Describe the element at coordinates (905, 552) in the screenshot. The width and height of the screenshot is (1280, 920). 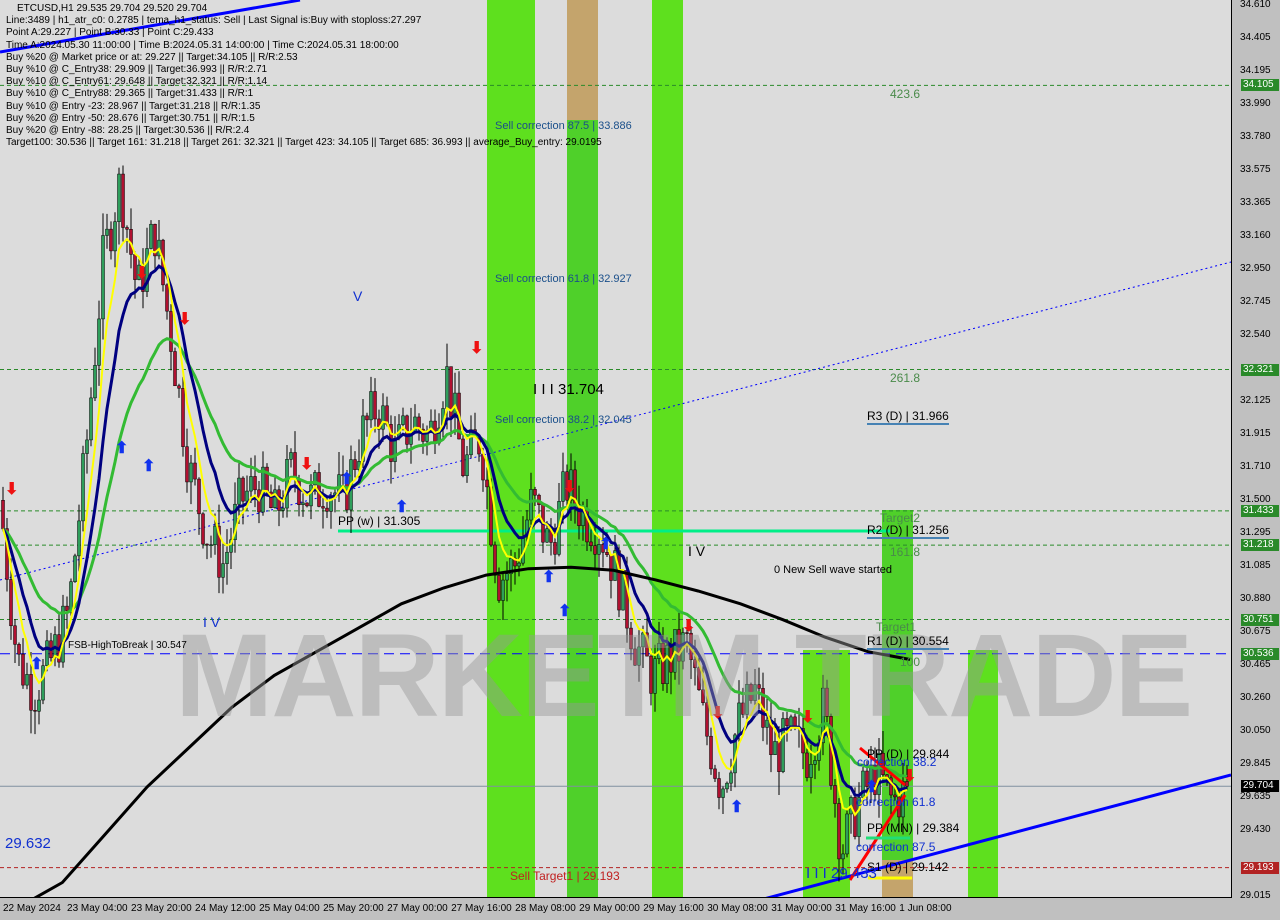
I see `fib-1618-label: 161.8` at that location.